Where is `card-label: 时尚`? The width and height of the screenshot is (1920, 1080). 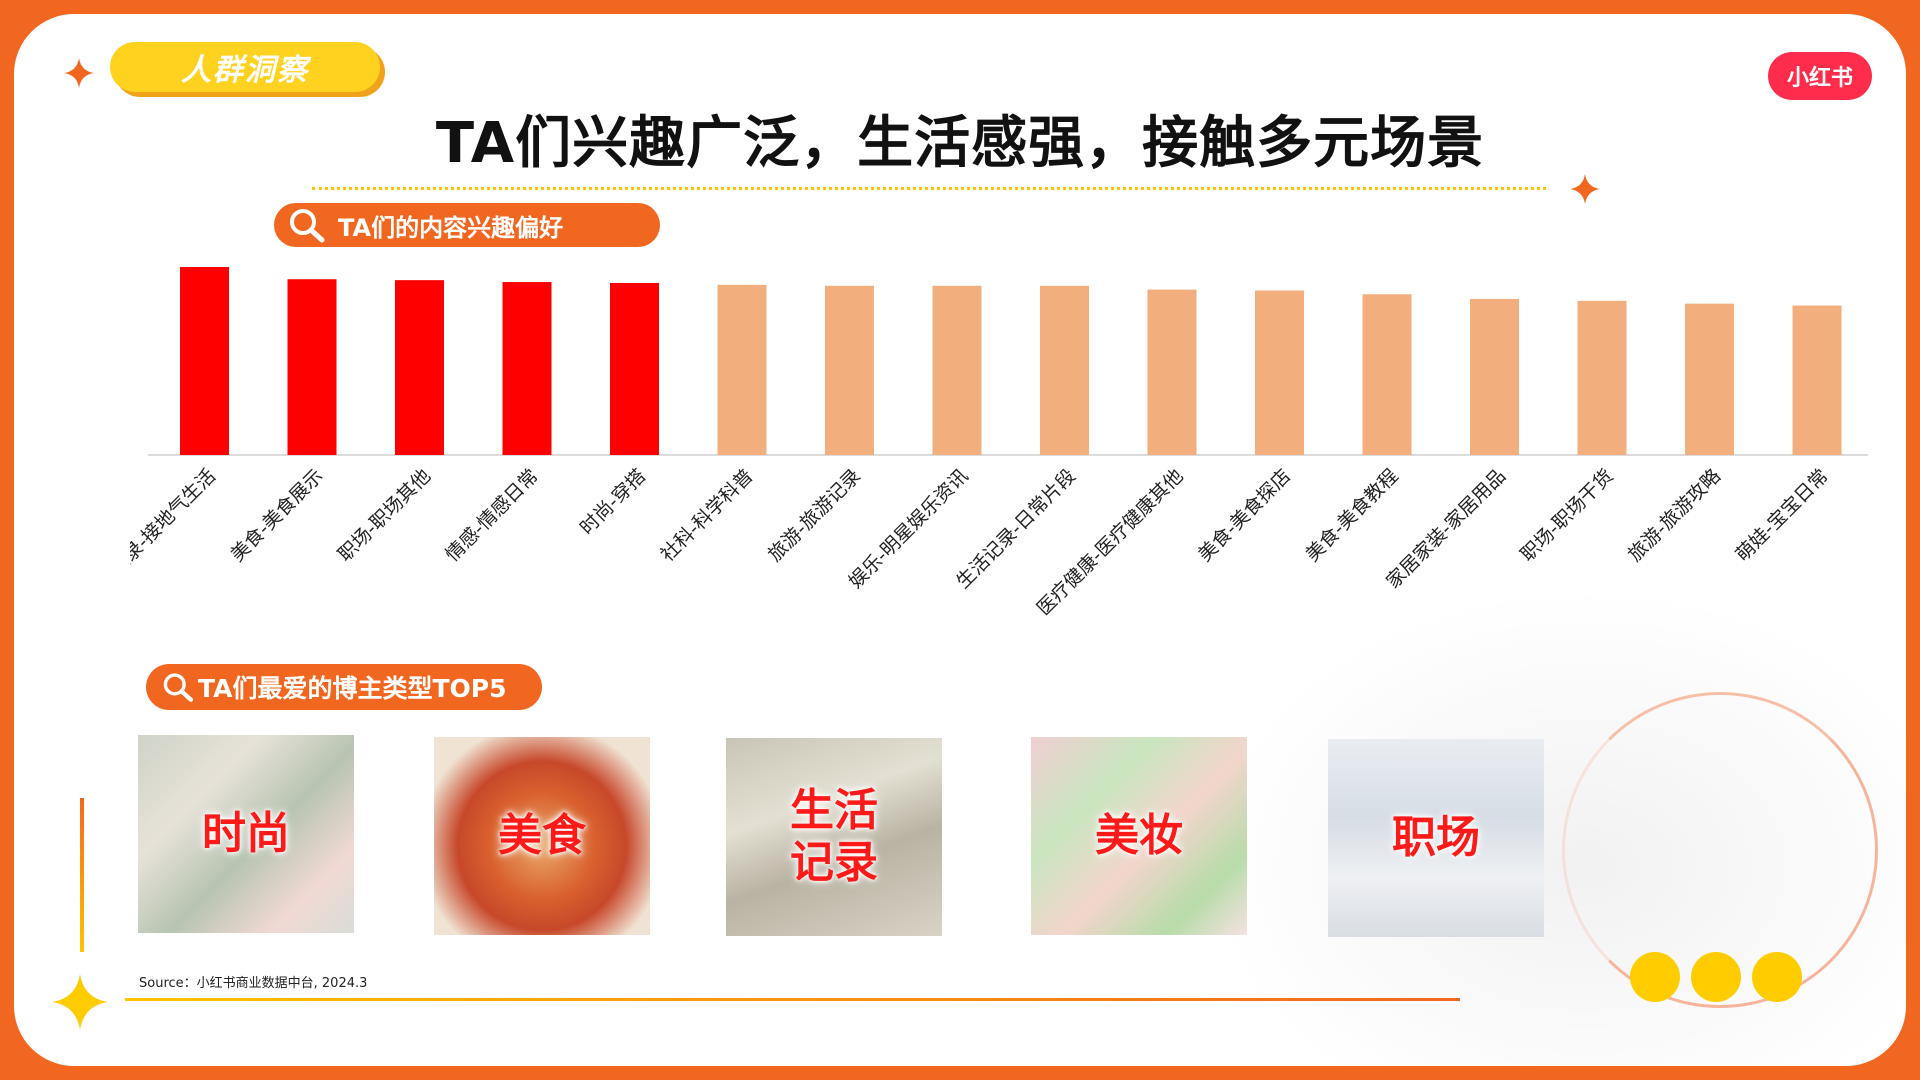 card-label: 时尚 is located at coordinates (246, 833).